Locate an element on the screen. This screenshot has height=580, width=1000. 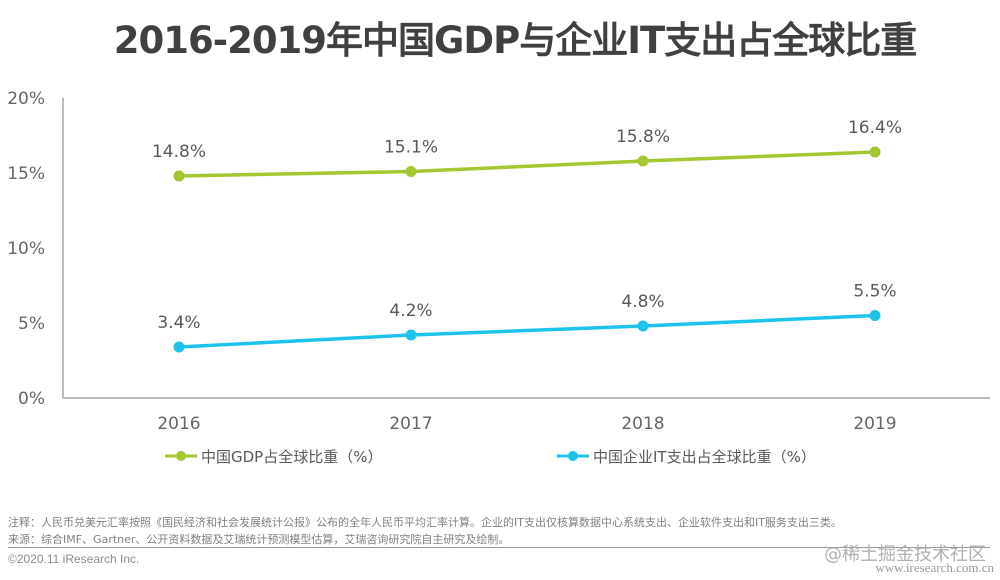
data-label: 15.8% is located at coordinates (643, 137).